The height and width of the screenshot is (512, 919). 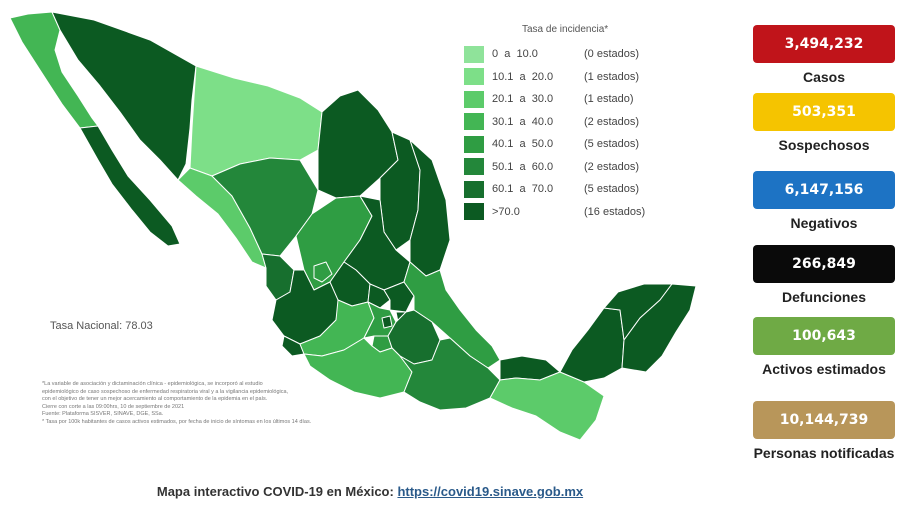 I want to click on stat-value: 10,144,739, so click(x=824, y=420).